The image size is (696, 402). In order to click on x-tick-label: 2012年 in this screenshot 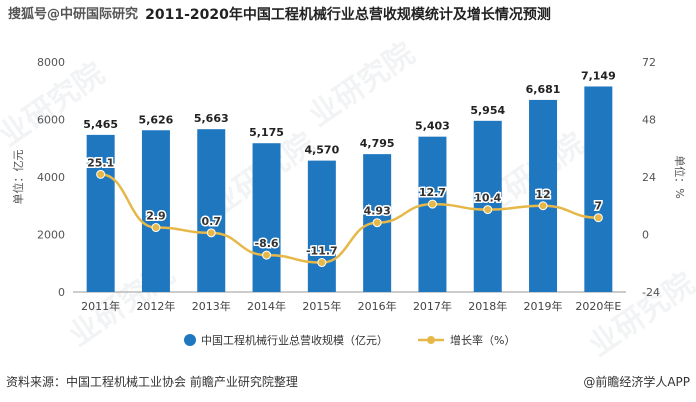, I will do `click(155, 306)`.